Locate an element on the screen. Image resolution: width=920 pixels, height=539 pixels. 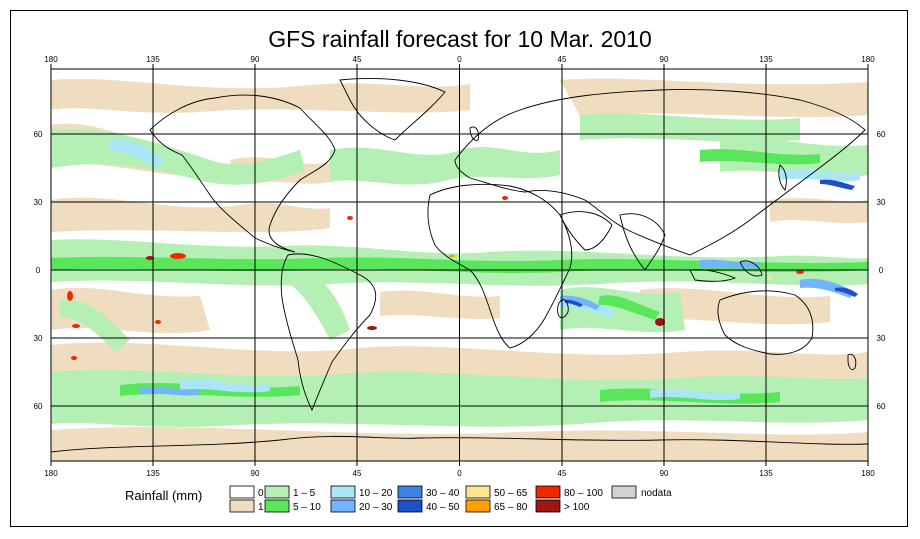
legend-label: 0 is located at coordinates (261, 493).